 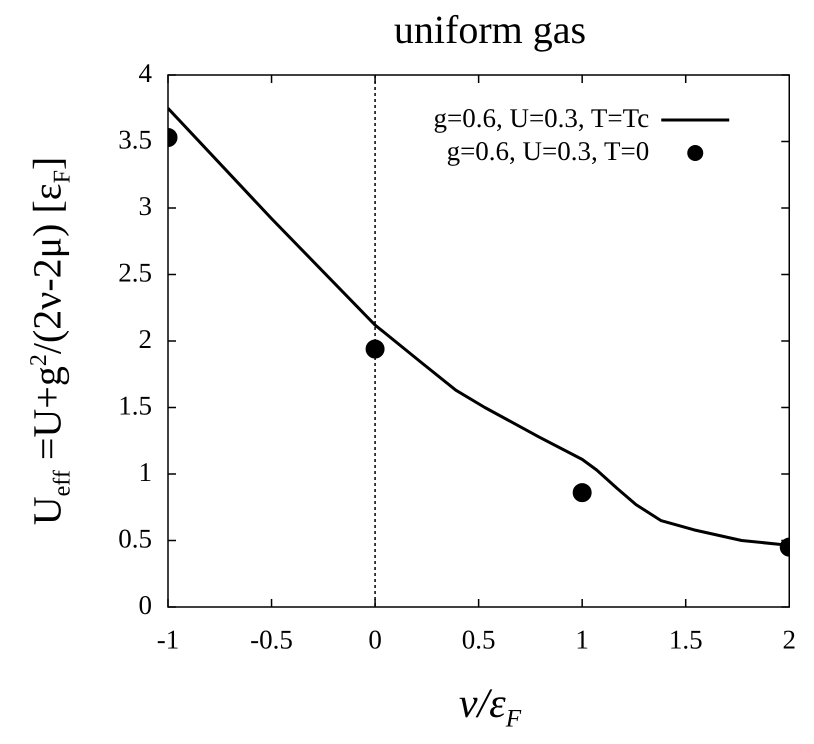 What do you see at coordinates (145, 472) in the screenshot?
I see `y-tick-label: 1` at bounding box center [145, 472].